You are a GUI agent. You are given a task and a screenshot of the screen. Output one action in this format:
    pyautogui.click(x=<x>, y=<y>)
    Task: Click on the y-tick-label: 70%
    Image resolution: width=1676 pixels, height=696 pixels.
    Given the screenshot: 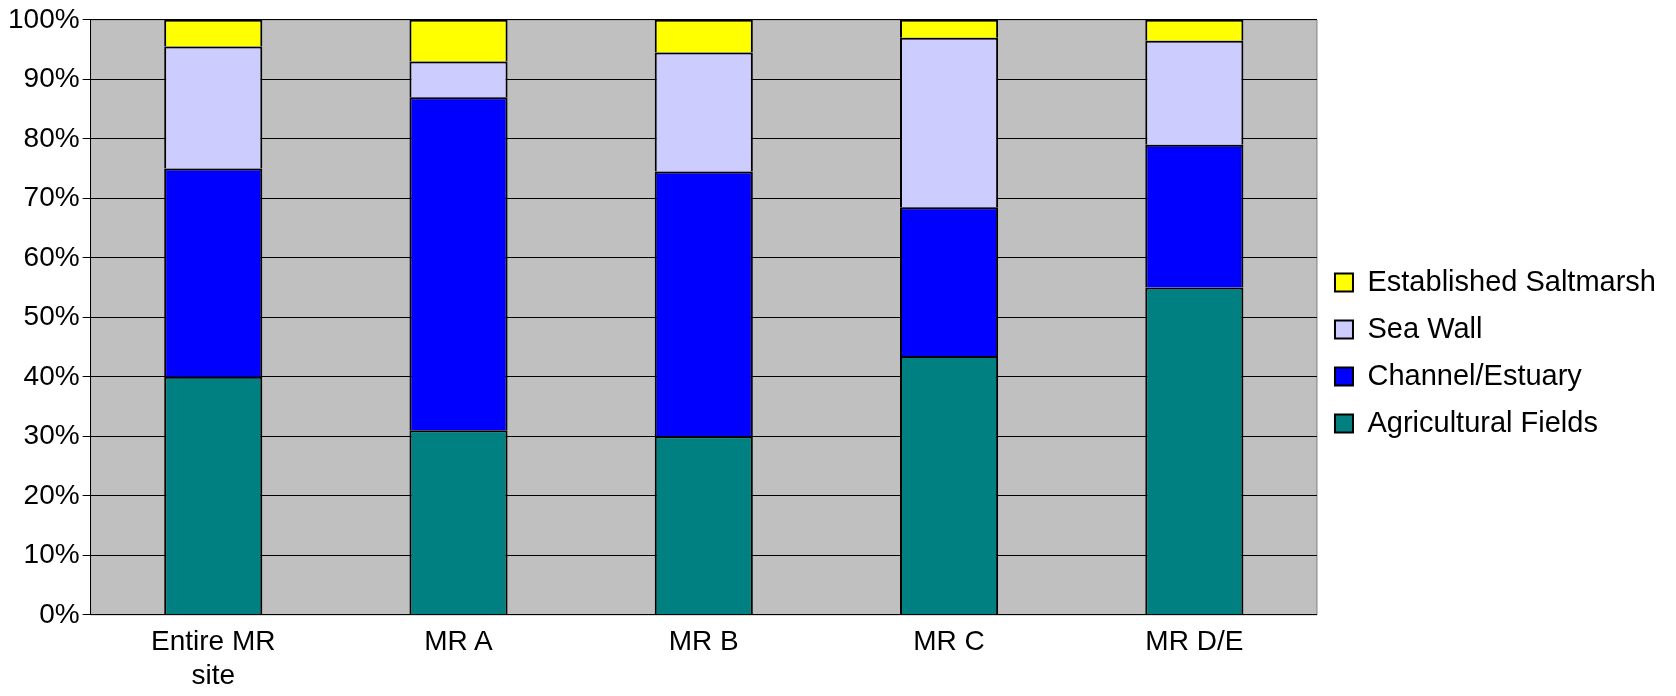 What is the action you would take?
    pyautogui.click(x=51, y=197)
    